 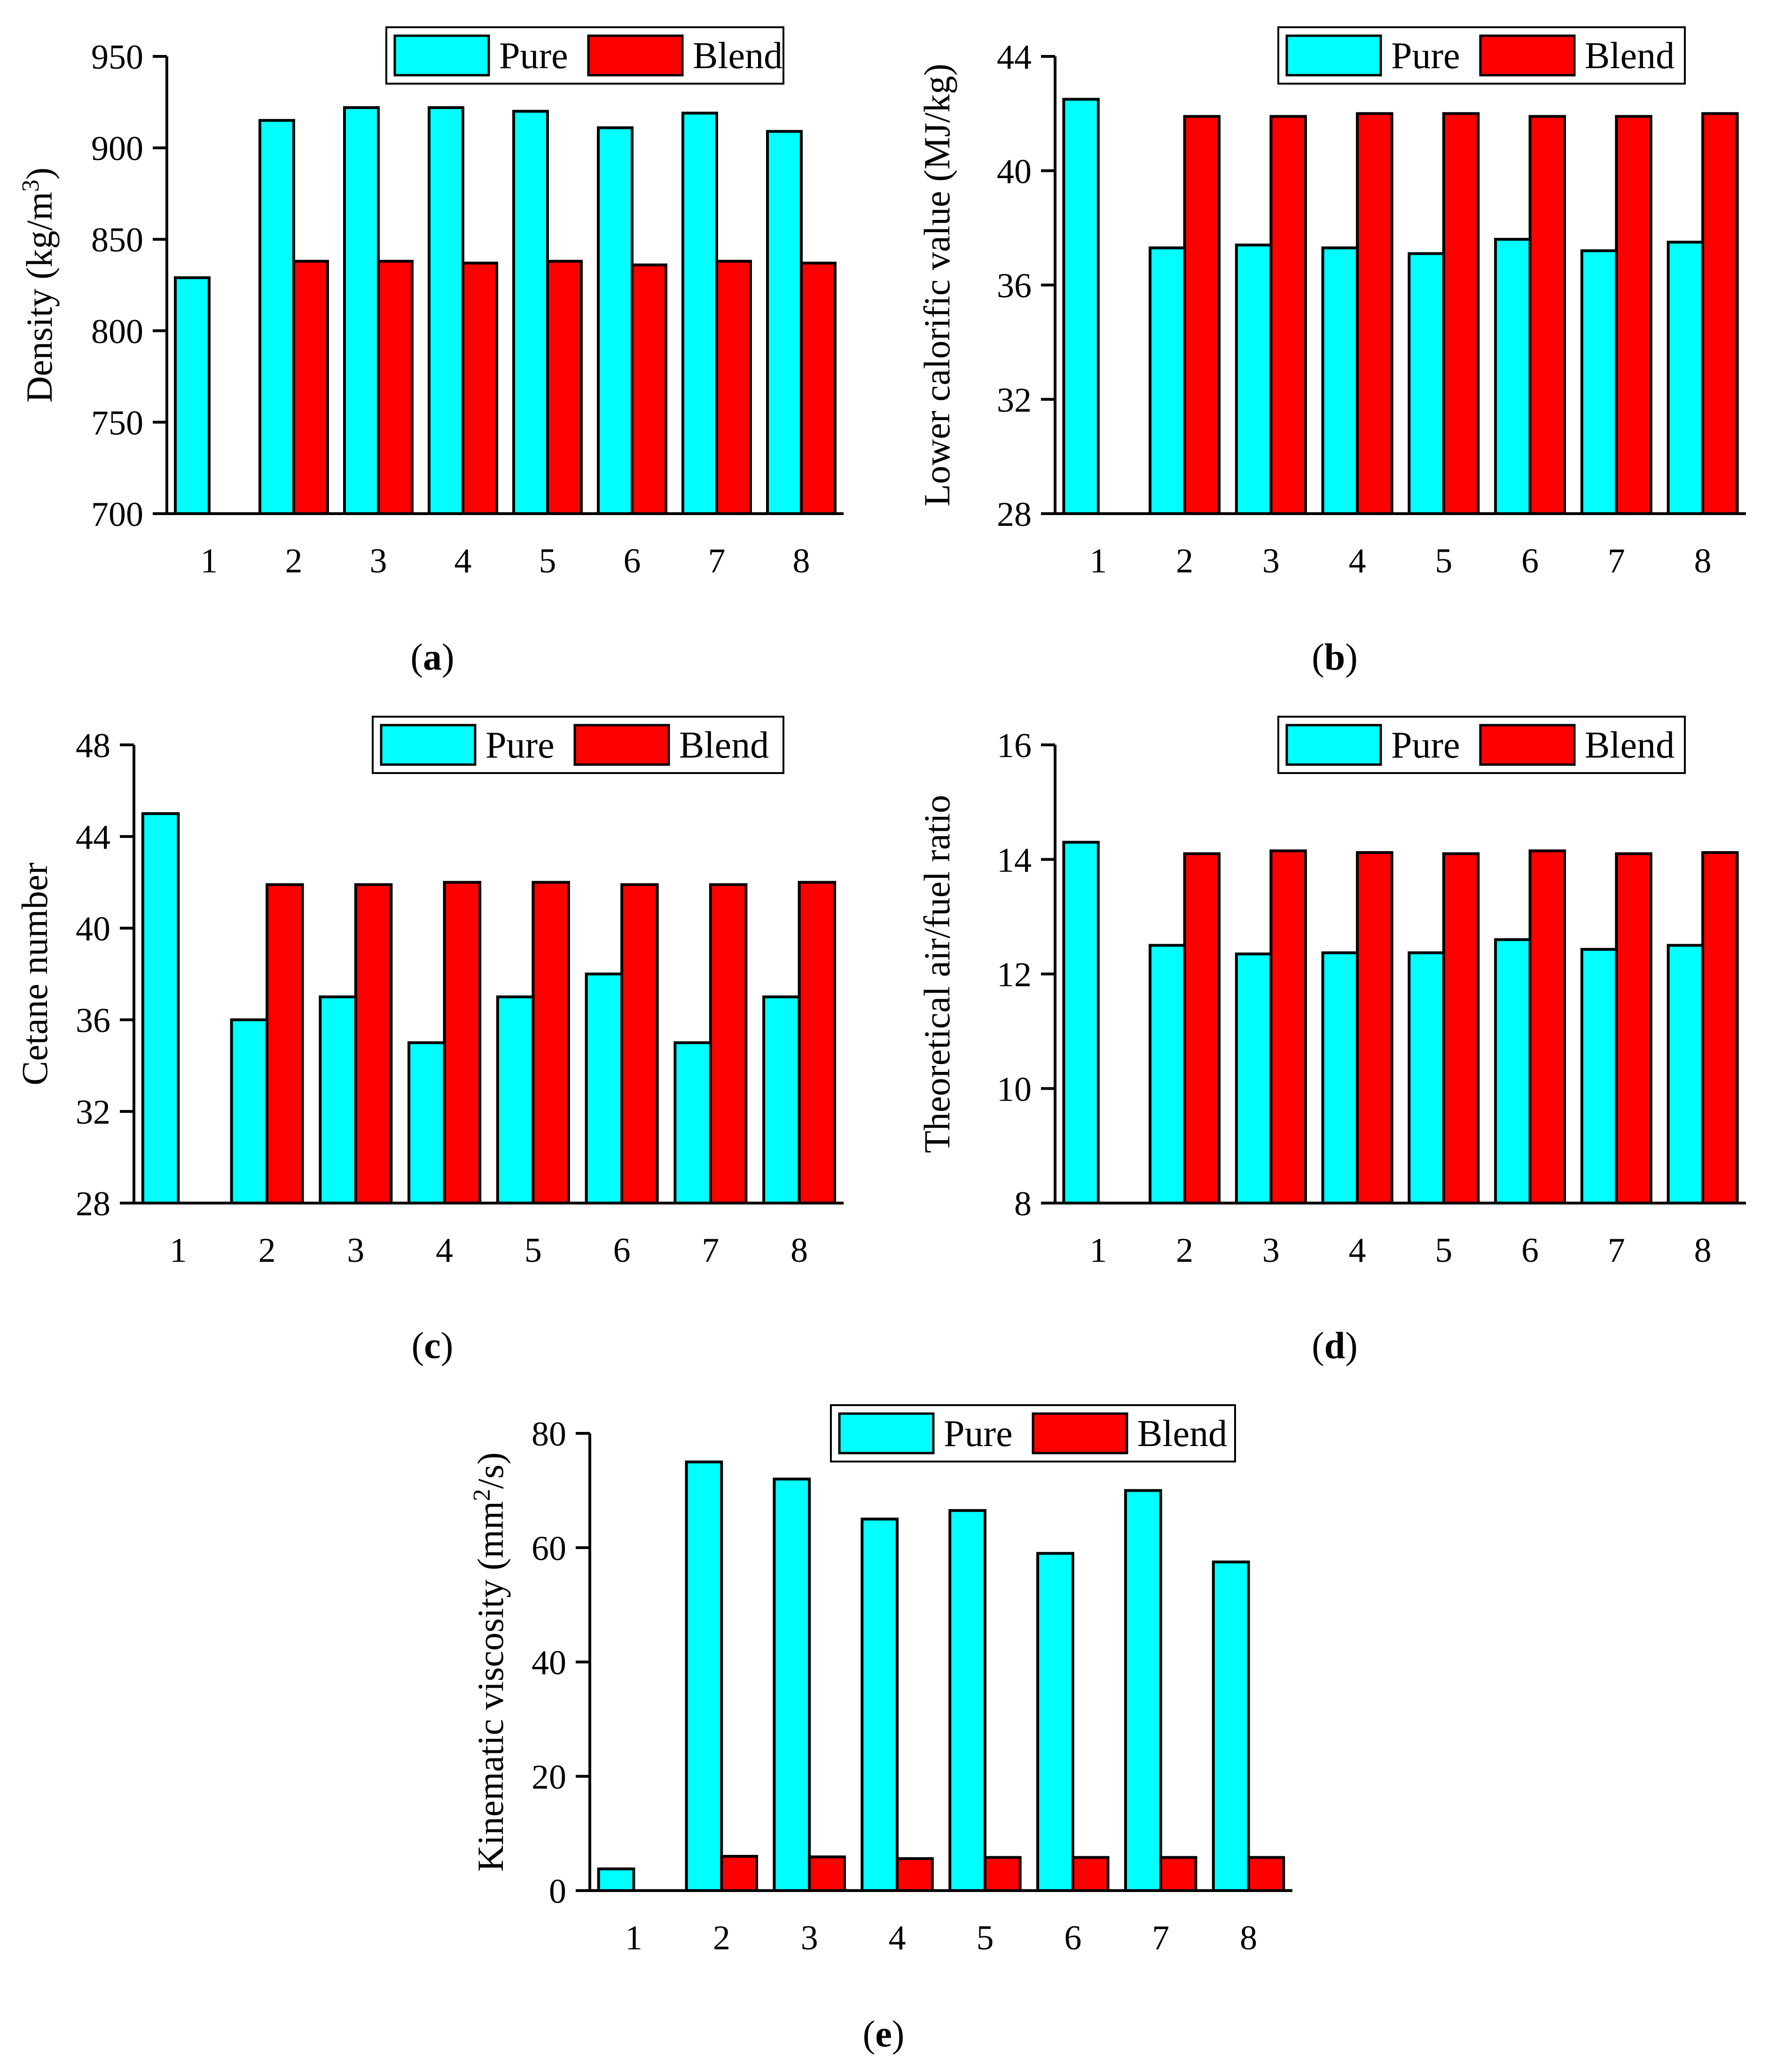 What do you see at coordinates (1015, 860) in the screenshot?
I see `y-tick-label: 14` at bounding box center [1015, 860].